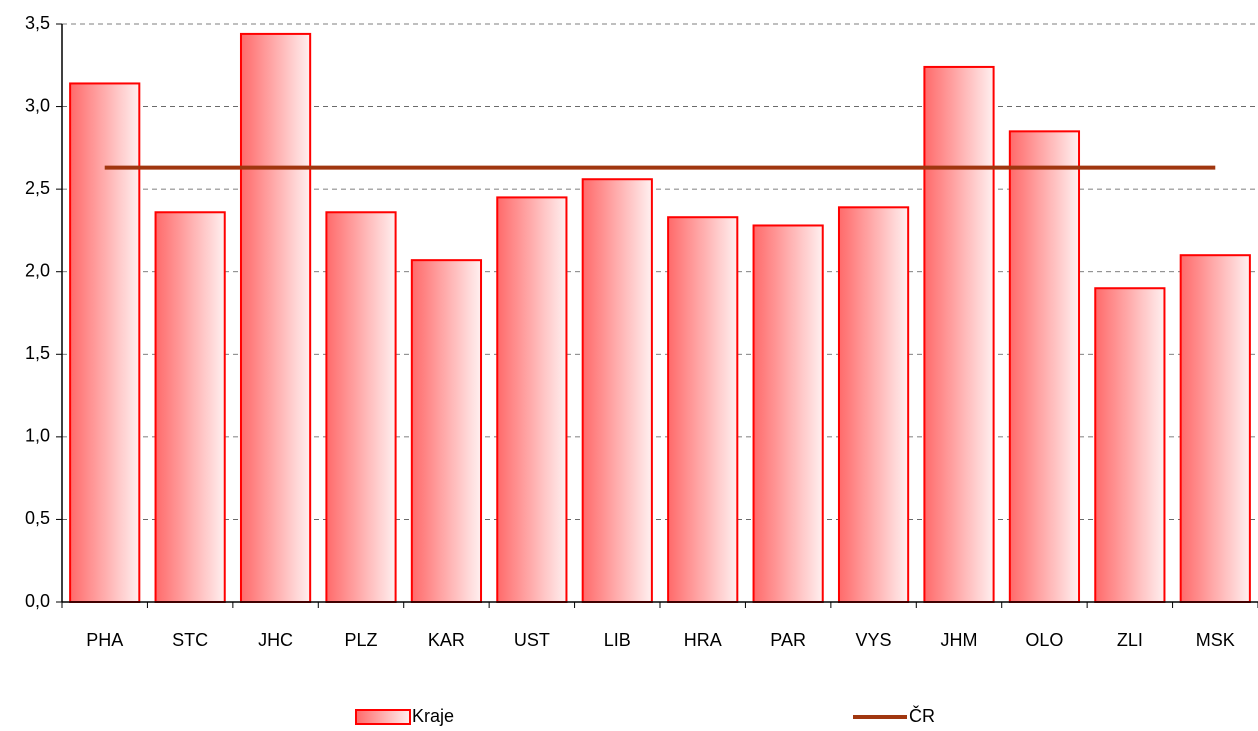 The image size is (1258, 731). What do you see at coordinates (959, 640) in the screenshot?
I see `x-tick-label: JHM` at bounding box center [959, 640].